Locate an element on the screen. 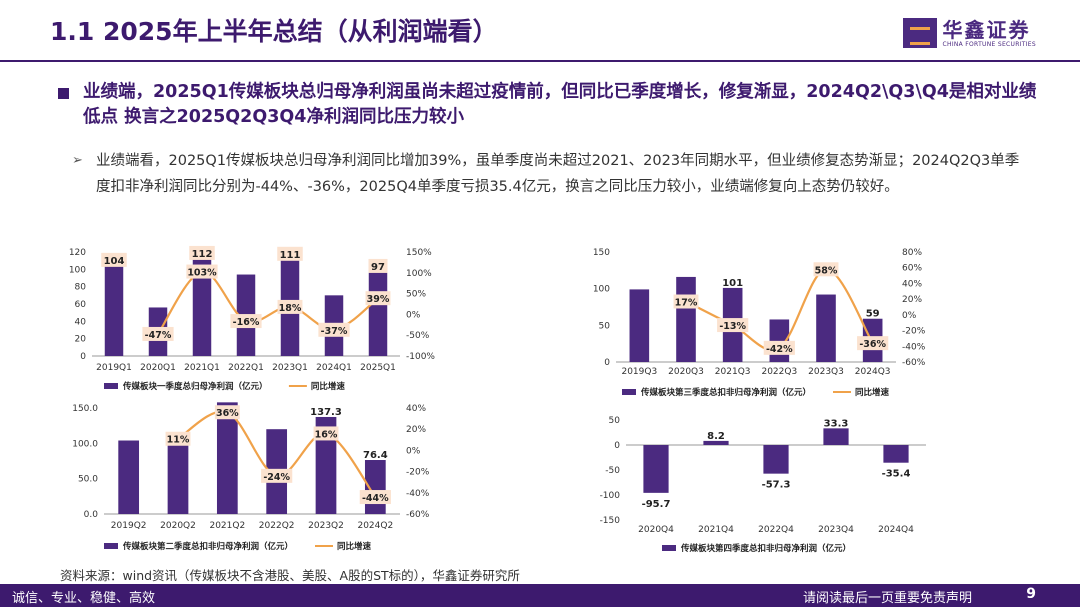  y-tick-label: 50 is located at coordinates (605, 326).